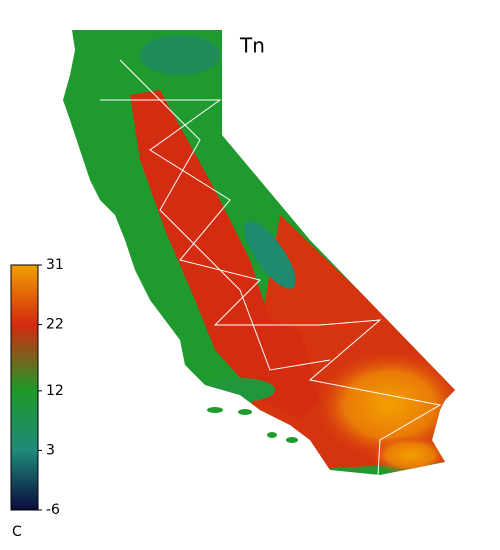 The height and width of the screenshot is (550, 500). What do you see at coordinates (55, 325) in the screenshot?
I see `colorbar-tick-label: 22` at bounding box center [55, 325].